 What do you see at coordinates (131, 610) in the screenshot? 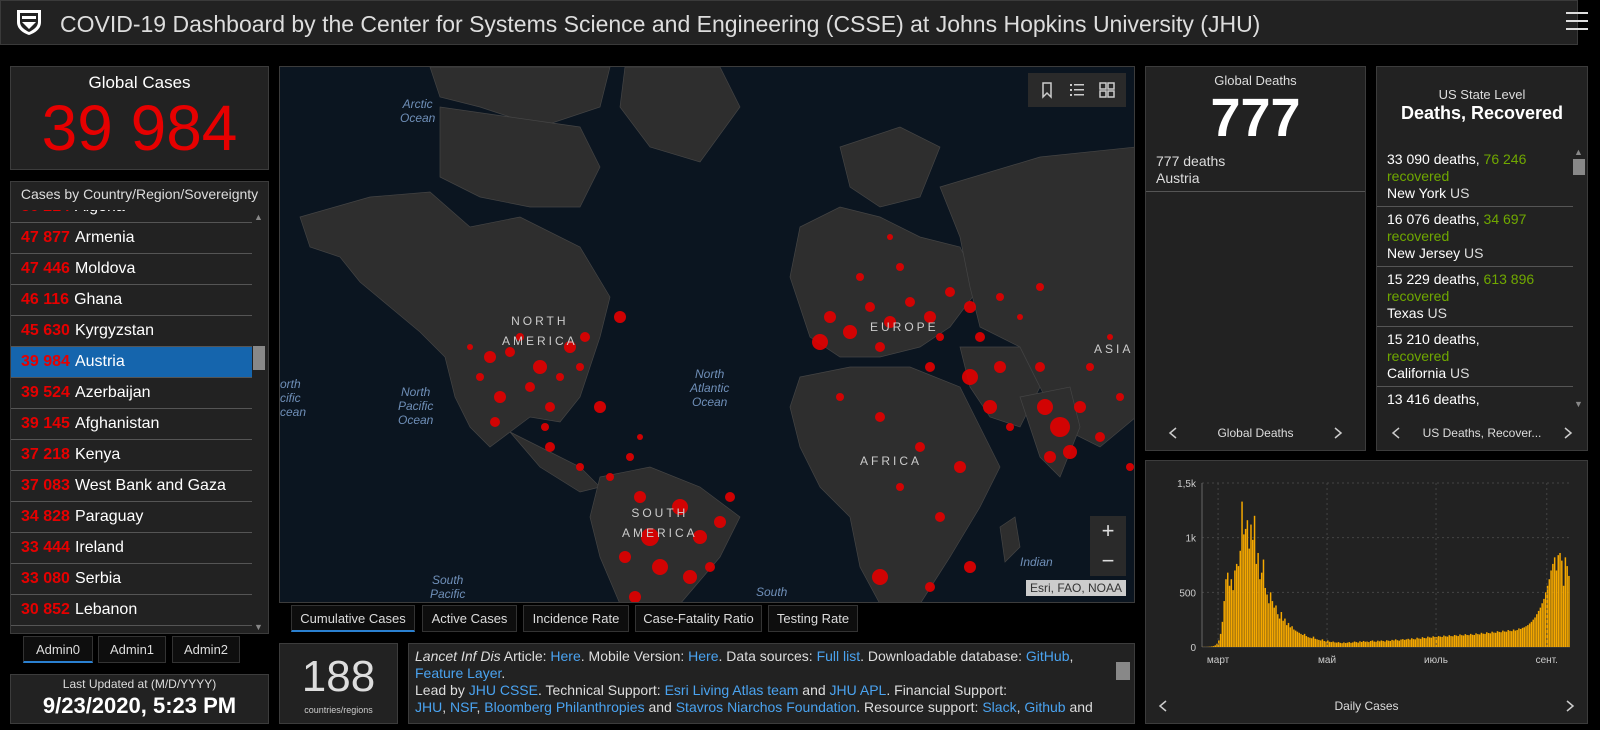
I see `country-row: 30 852 Lebanon` at bounding box center [131, 610].